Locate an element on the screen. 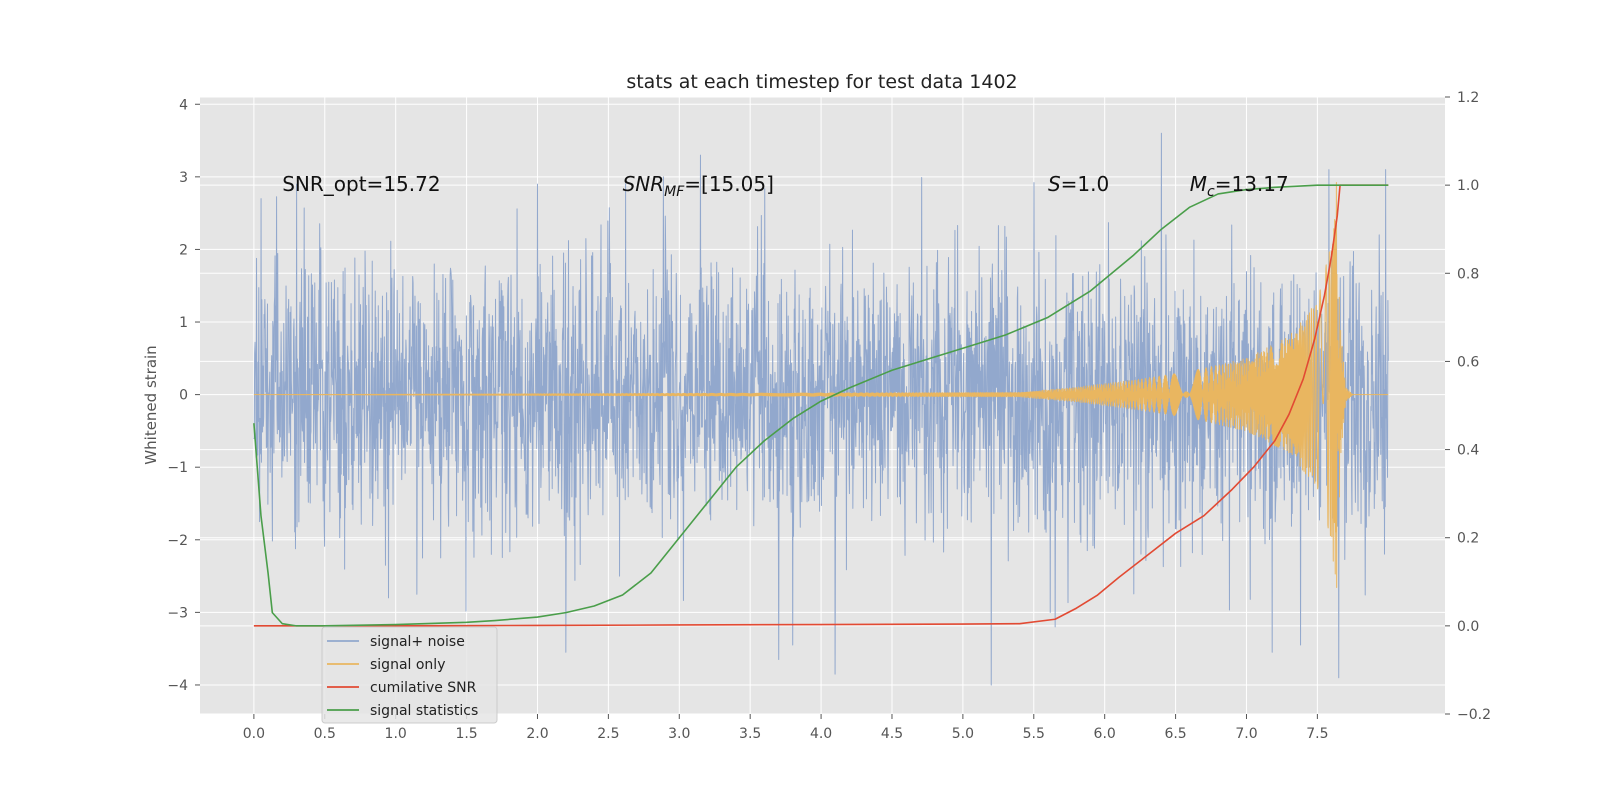 This screenshot has height=800, width=1600. x-tick-label: 5.5 is located at coordinates (1034, 734).